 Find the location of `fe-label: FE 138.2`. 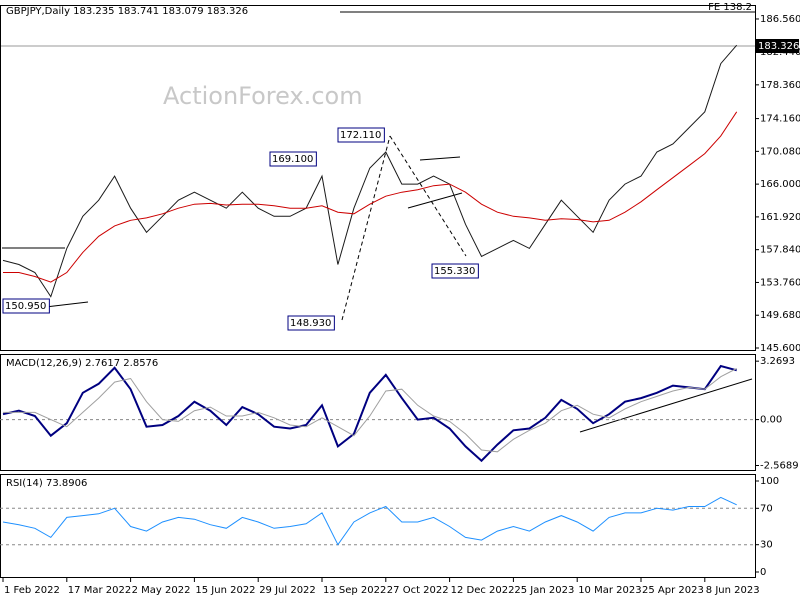

fe-label: FE 138.2 is located at coordinates (730, 7).